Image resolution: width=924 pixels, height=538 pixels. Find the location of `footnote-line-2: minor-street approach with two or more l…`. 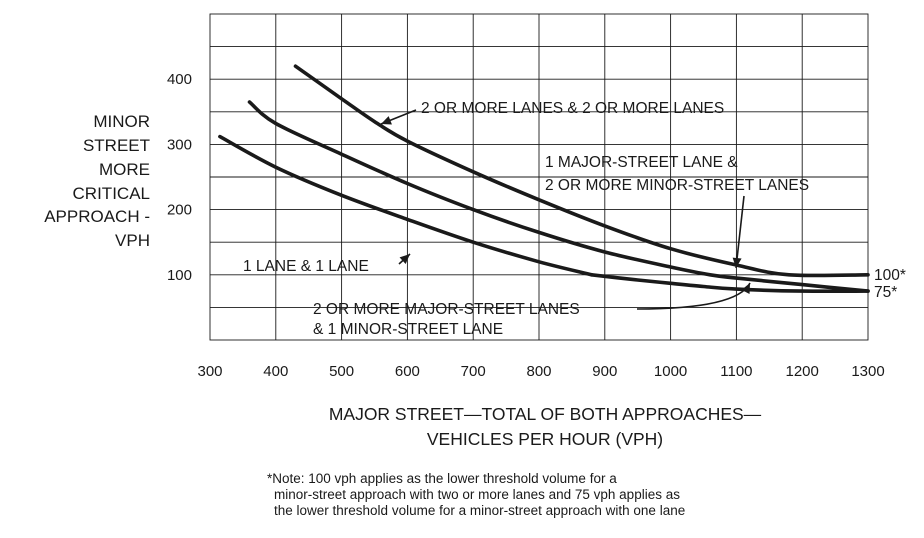

footnote-line-2: minor-street approach with two or more l… is located at coordinates (477, 494).